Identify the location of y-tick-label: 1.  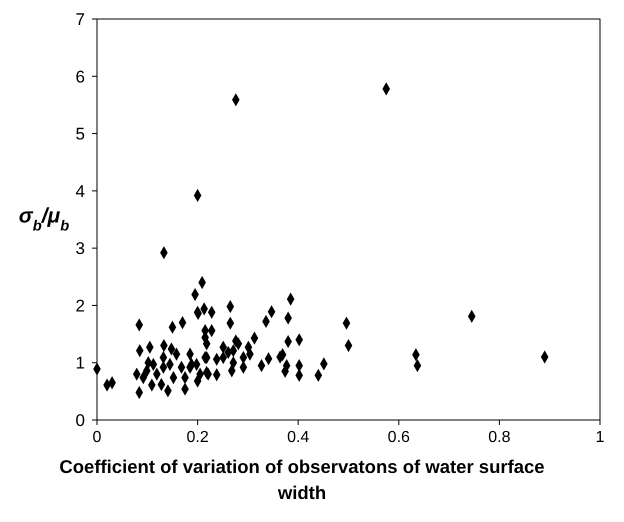
(80, 363).